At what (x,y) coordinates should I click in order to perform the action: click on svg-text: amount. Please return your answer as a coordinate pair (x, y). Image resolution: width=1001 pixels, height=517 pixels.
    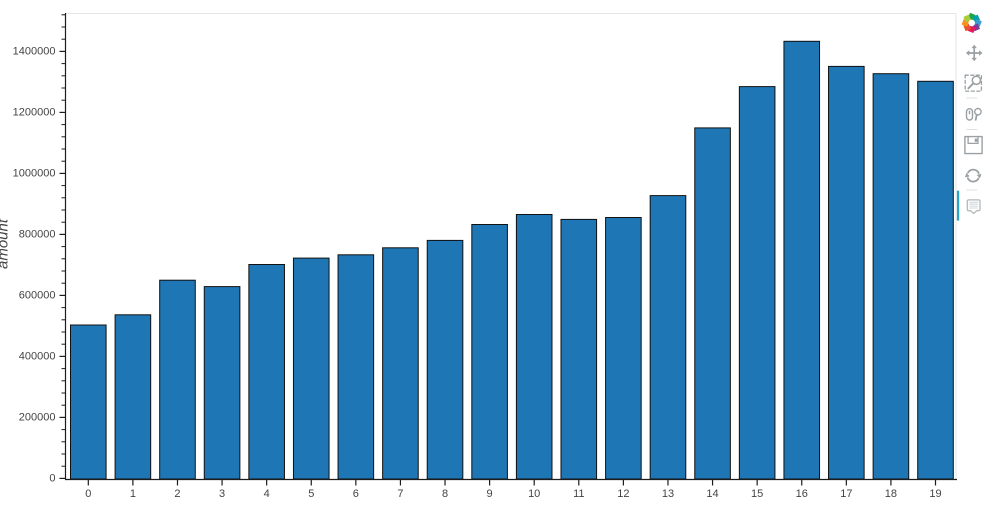
    Looking at the image, I should click on (6, 243).